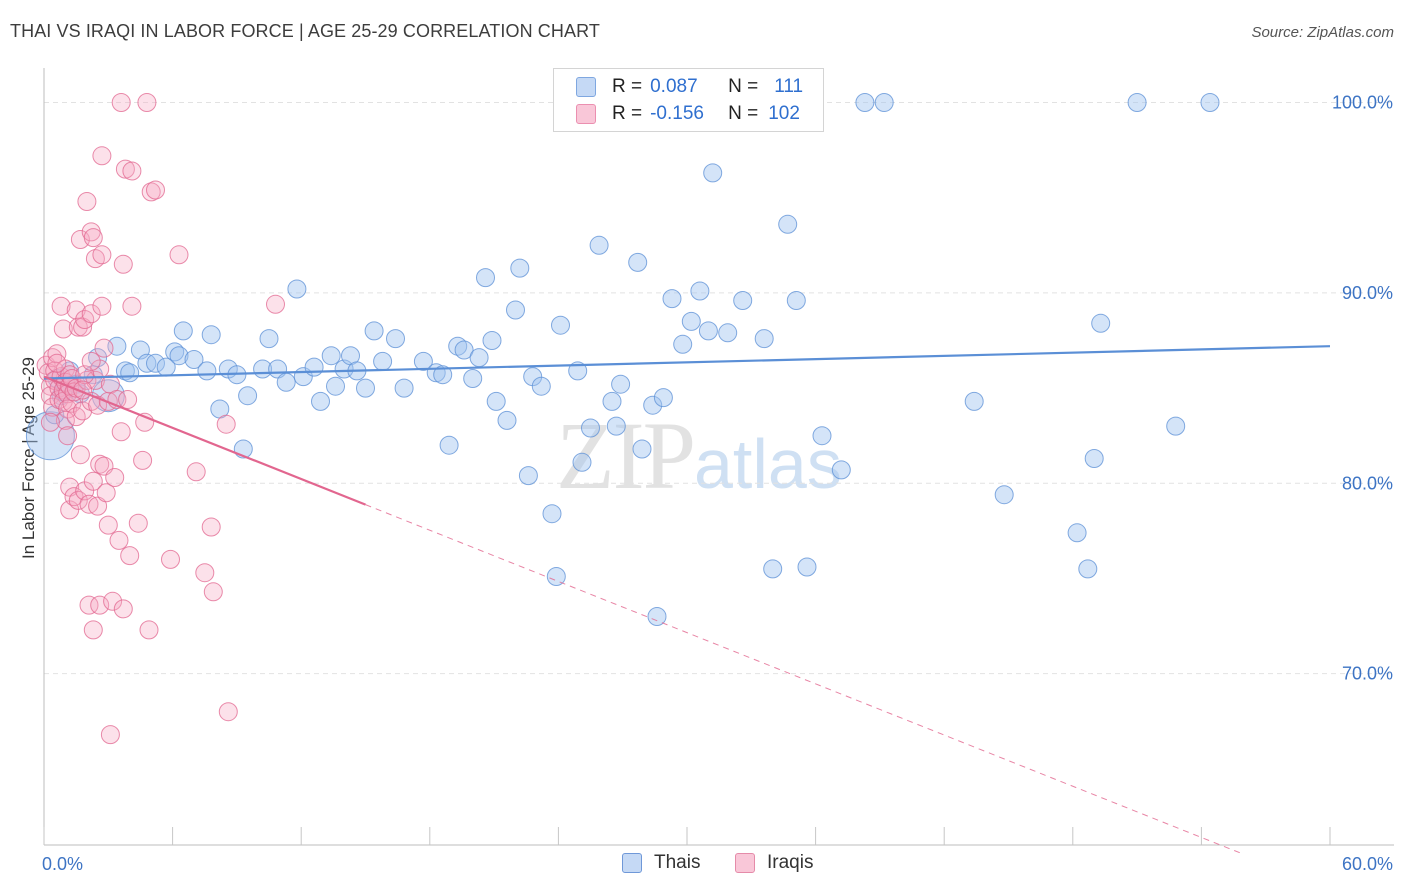 The image size is (1406, 892). Describe the element at coordinates (1322, 32) in the screenshot. I see `chart-source: Source: ZipAtlas.com` at that location.